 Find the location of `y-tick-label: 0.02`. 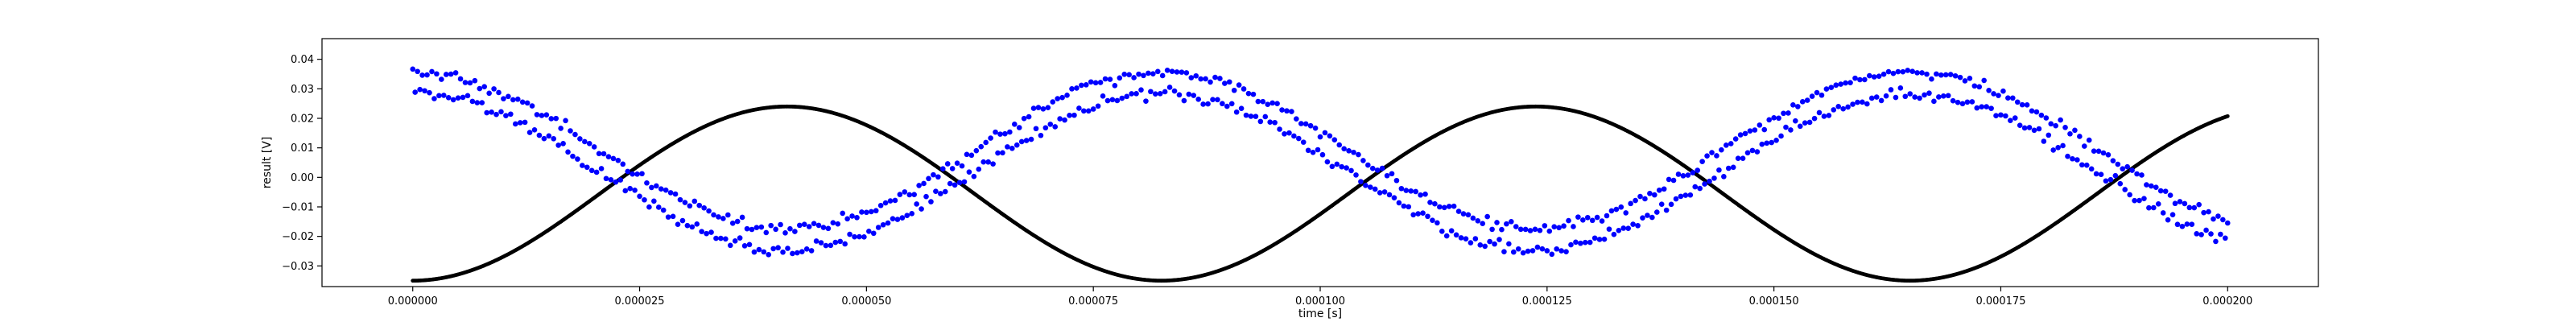

y-tick-label: 0.02 is located at coordinates (302, 120).